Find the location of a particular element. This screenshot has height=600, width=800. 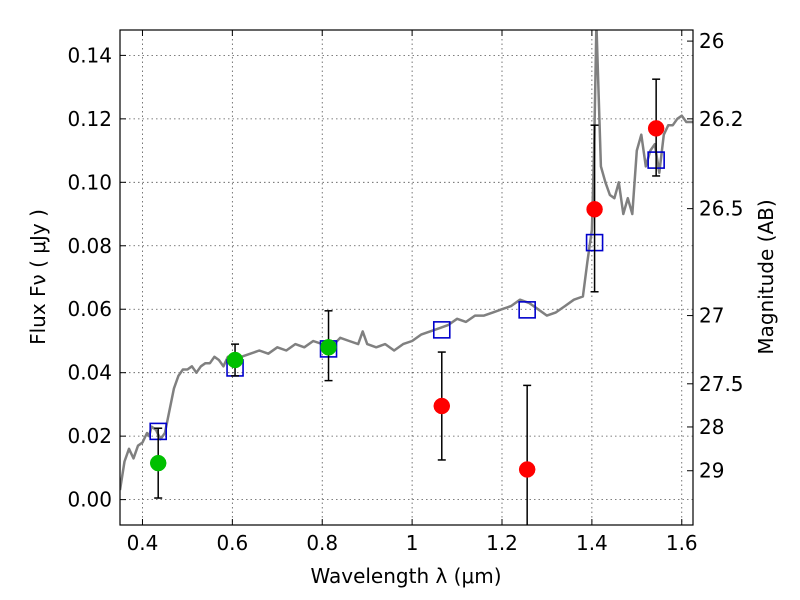

right-tick-label: 26.5 is located at coordinates (721, 209).